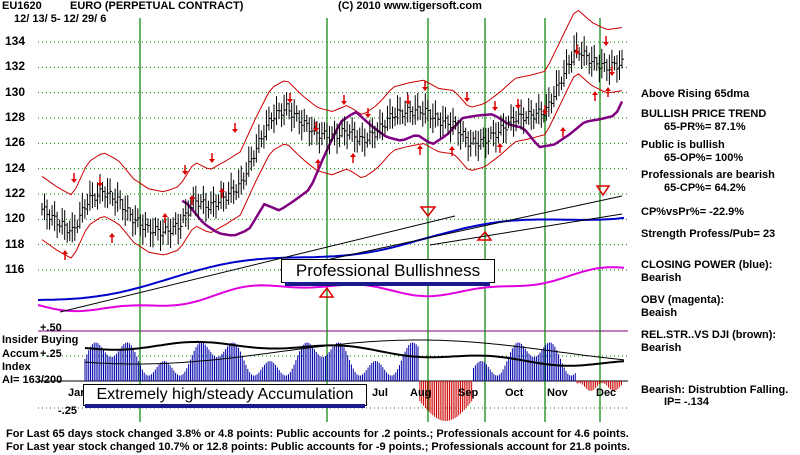 The height and width of the screenshot is (455, 800). What do you see at coordinates (683, 145) in the screenshot?
I see `side-line-4: Public is bullish` at bounding box center [683, 145].